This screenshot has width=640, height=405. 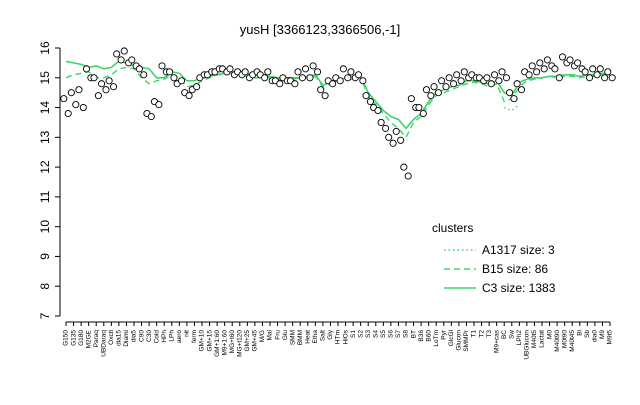 What do you see at coordinates (489, 334) in the screenshot?
I see `x-tick-label: T3` at bounding box center [489, 334].